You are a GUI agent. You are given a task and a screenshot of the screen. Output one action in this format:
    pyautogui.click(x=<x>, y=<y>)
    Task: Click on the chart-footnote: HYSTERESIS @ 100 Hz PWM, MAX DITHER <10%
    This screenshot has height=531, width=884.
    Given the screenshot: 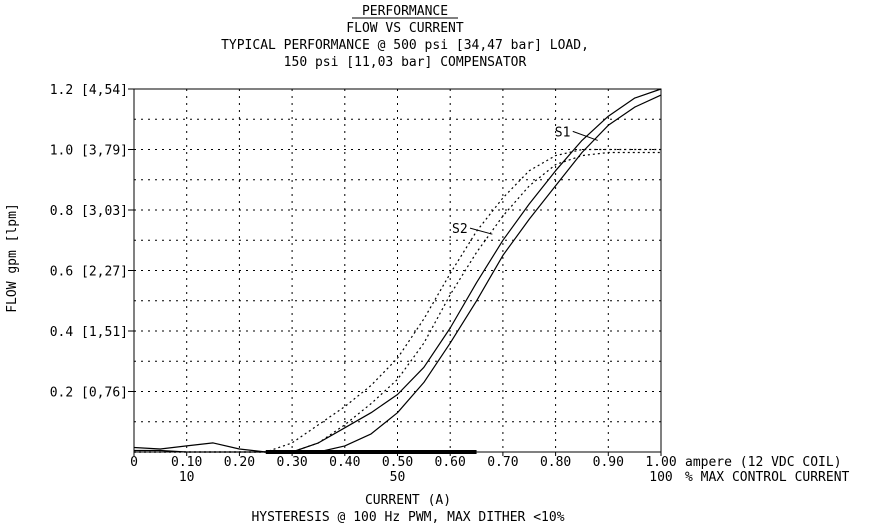 What is the action you would take?
    pyautogui.click(x=407, y=517)
    